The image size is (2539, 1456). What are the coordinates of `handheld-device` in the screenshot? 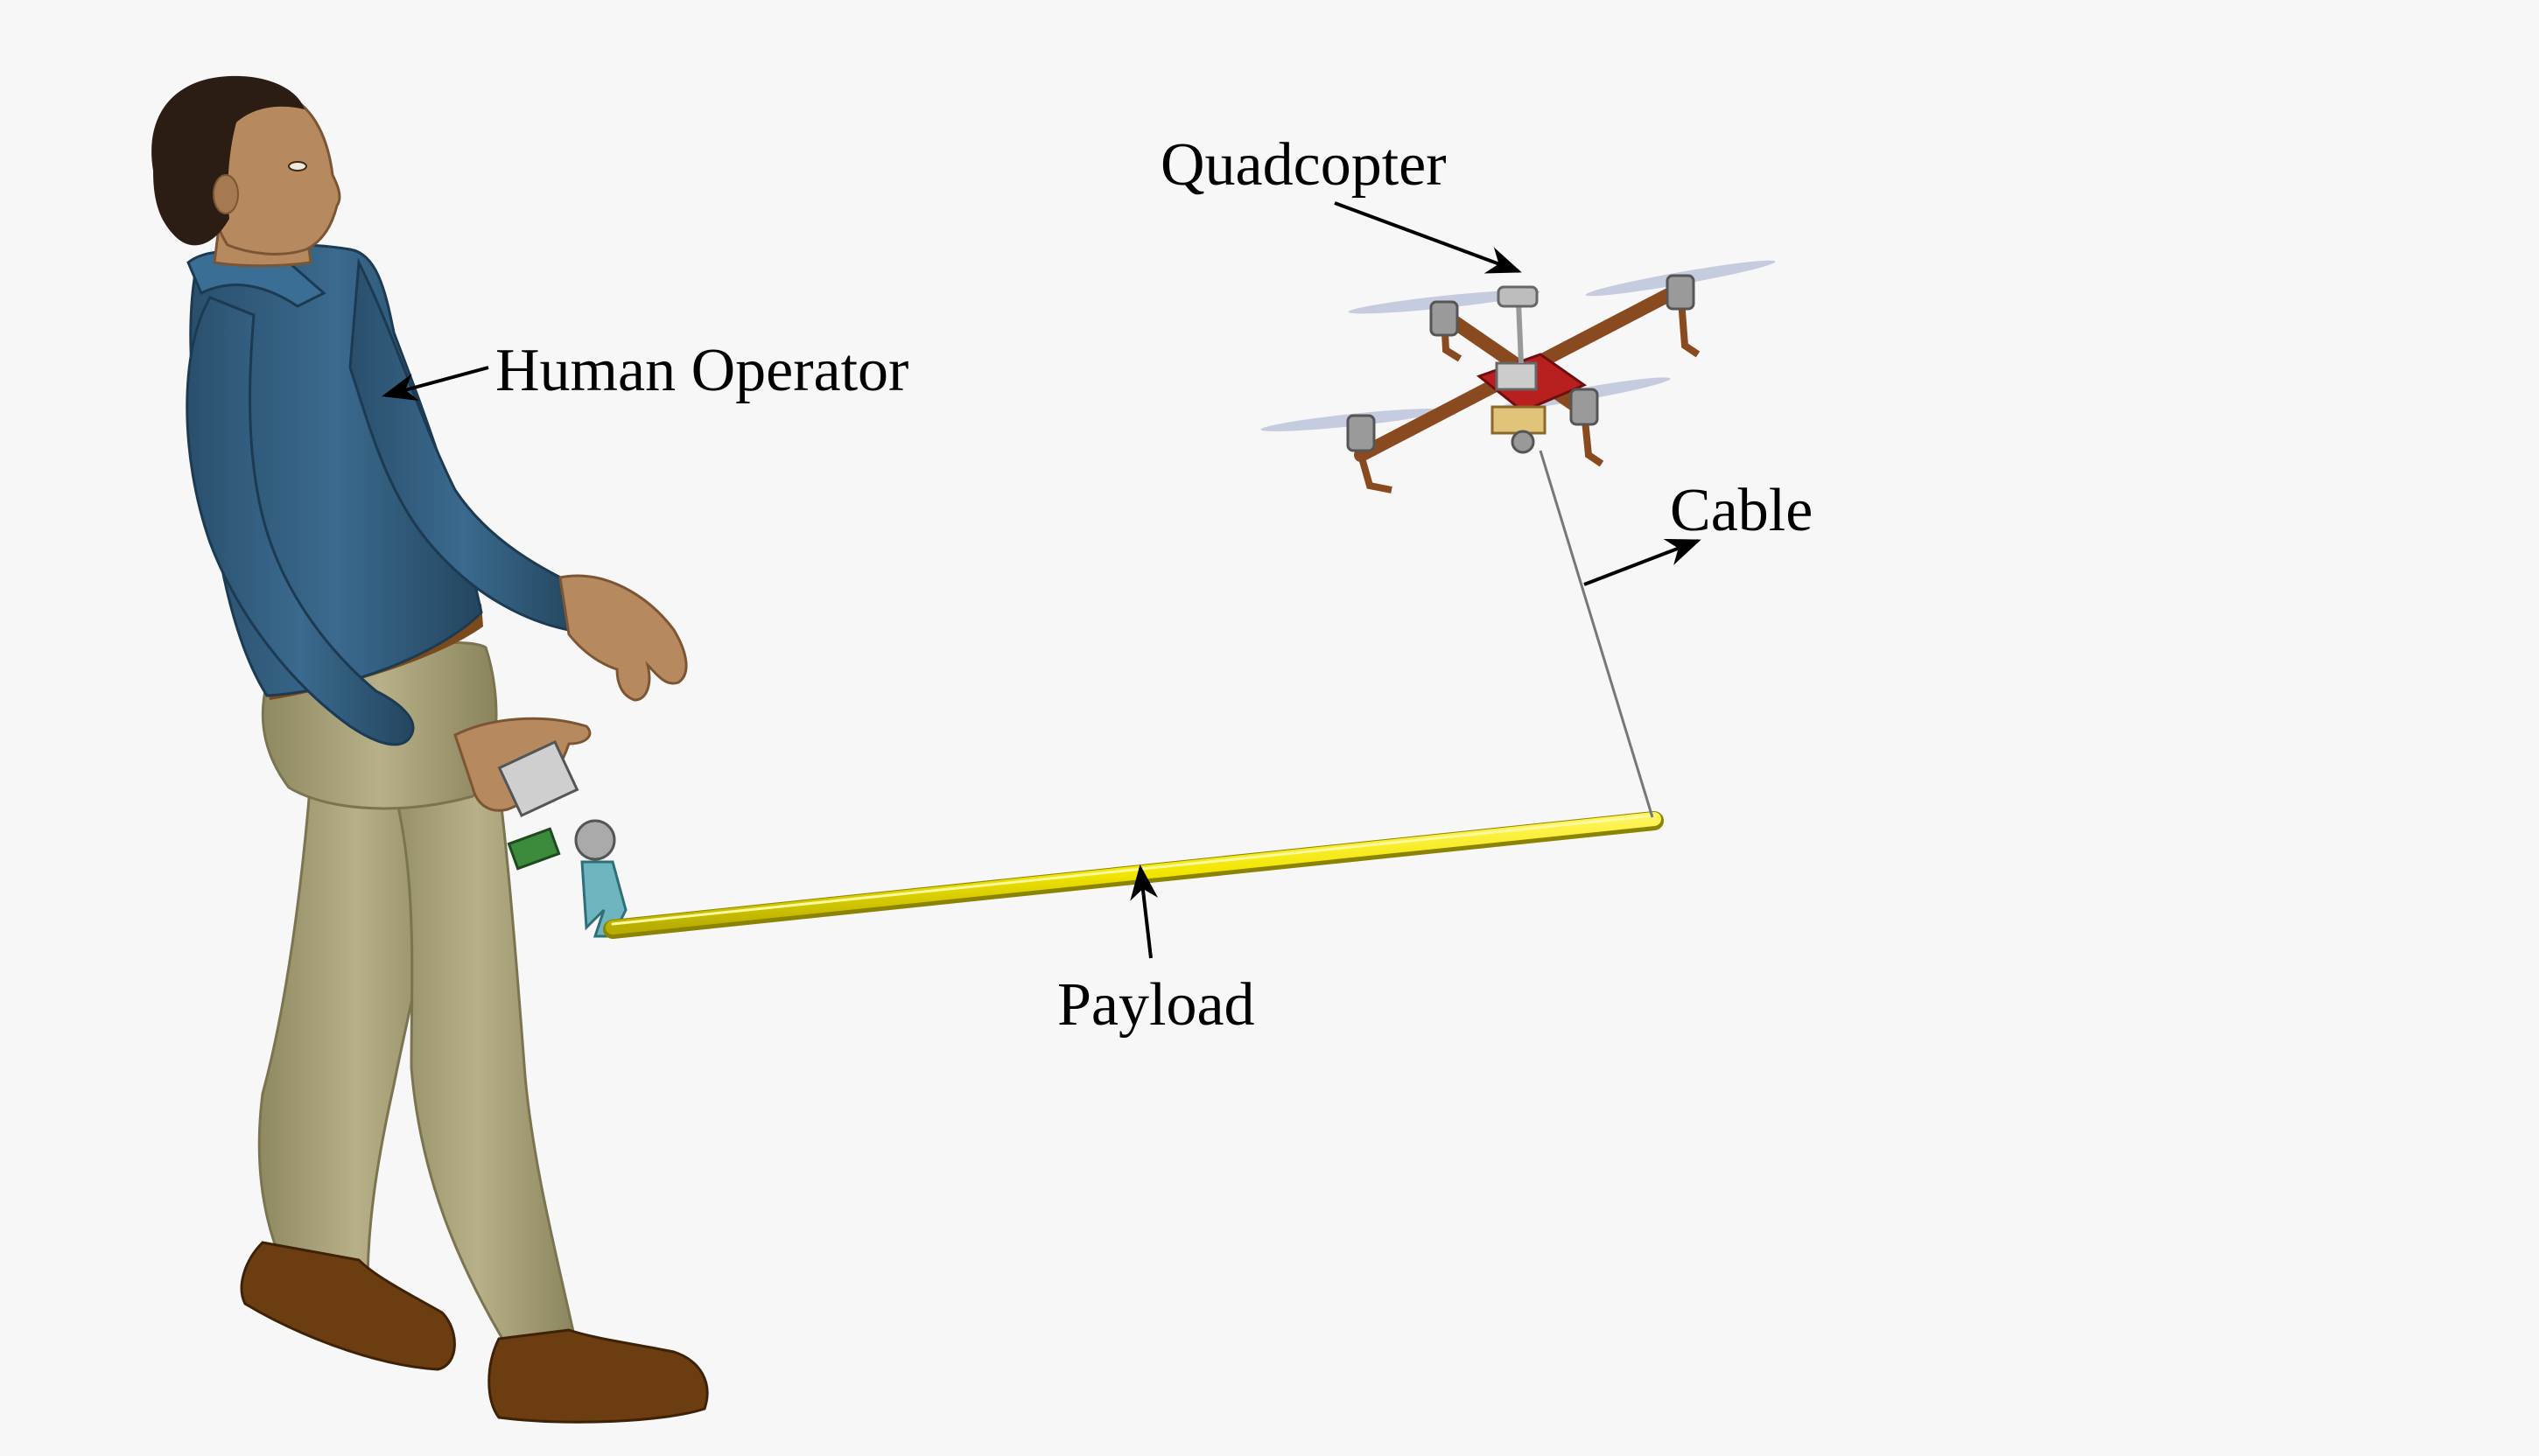 It's located at (562, 839).